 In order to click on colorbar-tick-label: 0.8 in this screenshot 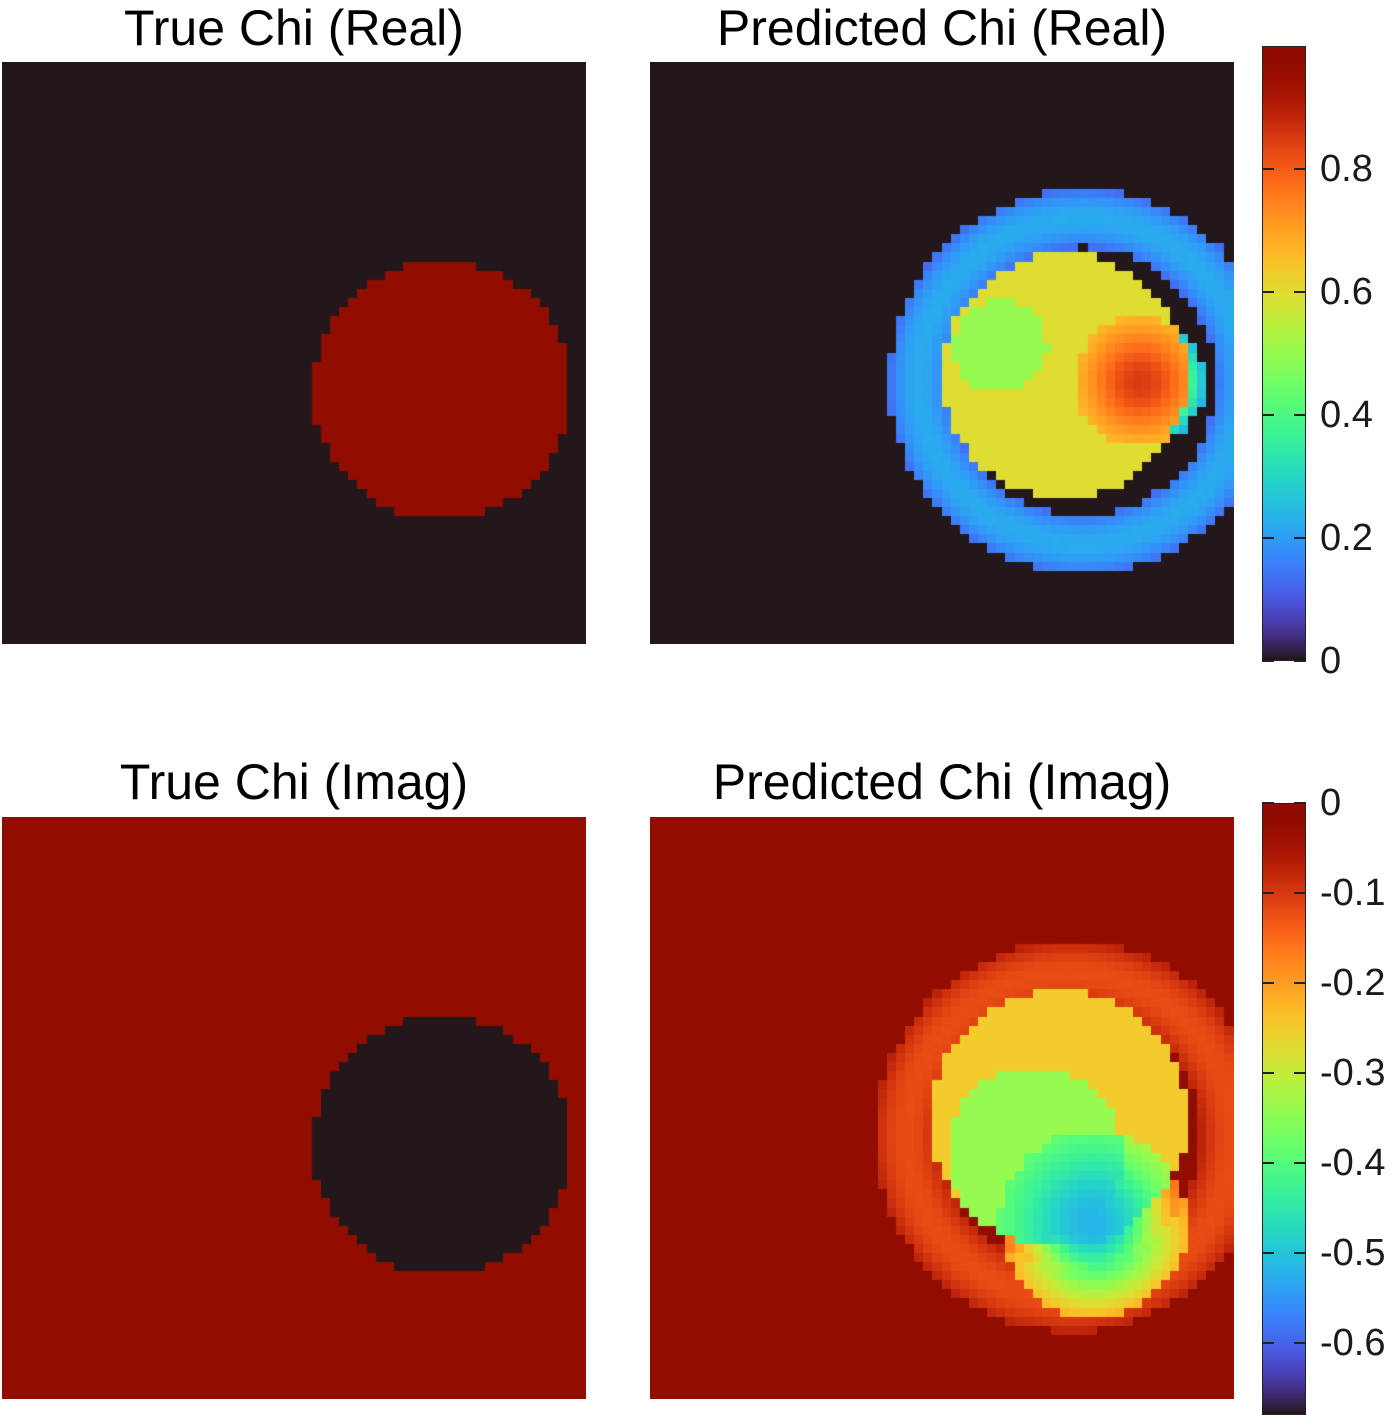, I will do `click(1346, 169)`.